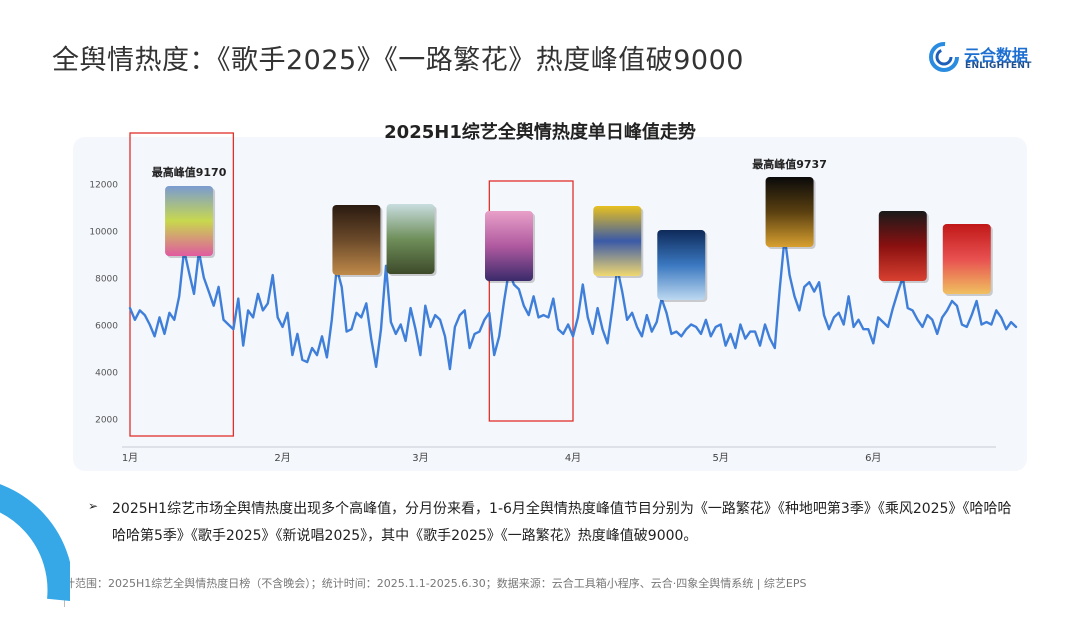 Image resolution: width=1080 pixels, height=640 pixels. I want to click on brand-logo: 云合数据 ENLIGHTENT, so click(988, 58).